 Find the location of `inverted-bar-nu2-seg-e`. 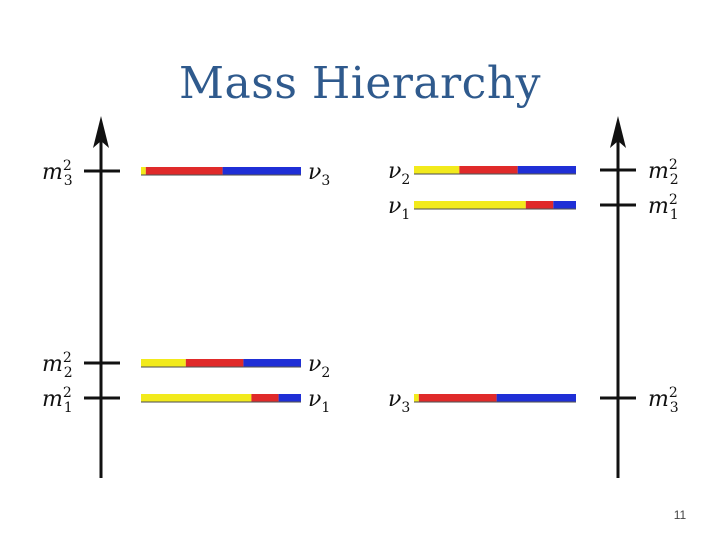

inverted-bar-nu2-seg-e is located at coordinates (437, 170).